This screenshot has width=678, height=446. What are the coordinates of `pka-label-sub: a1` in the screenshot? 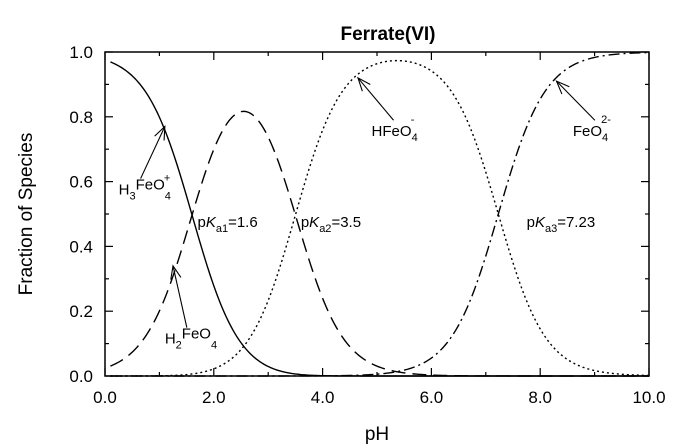 It's located at (222, 229).